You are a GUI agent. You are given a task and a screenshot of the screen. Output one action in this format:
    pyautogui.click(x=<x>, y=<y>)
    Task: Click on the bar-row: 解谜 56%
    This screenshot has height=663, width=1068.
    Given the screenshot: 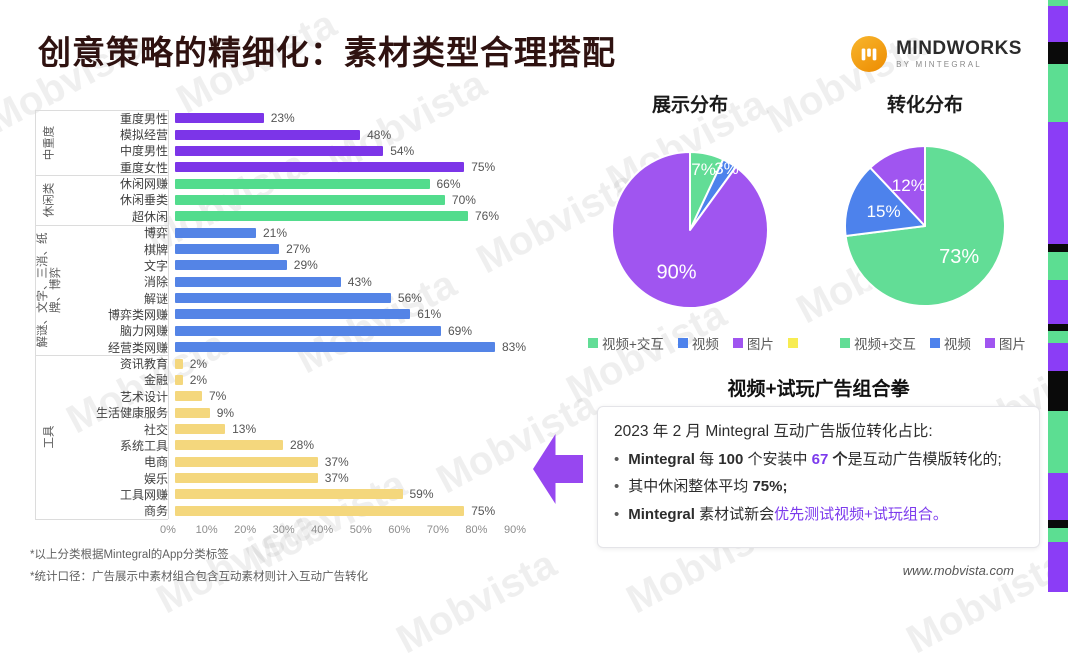 What is the action you would take?
    pyautogui.click(x=320, y=298)
    